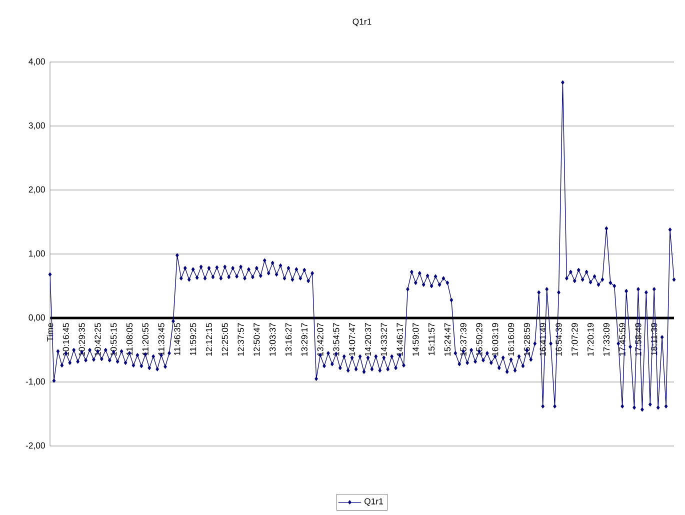 The height and width of the screenshot is (515, 685). I want to click on x-tick-label: 13:54:57, so click(336, 339).